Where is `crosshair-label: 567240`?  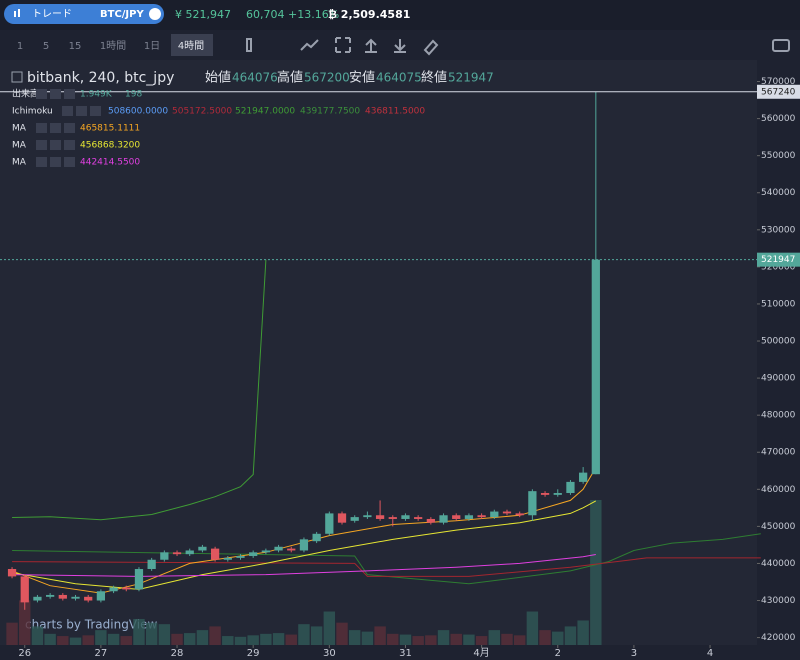 crosshair-label: 567240 is located at coordinates (778, 92).